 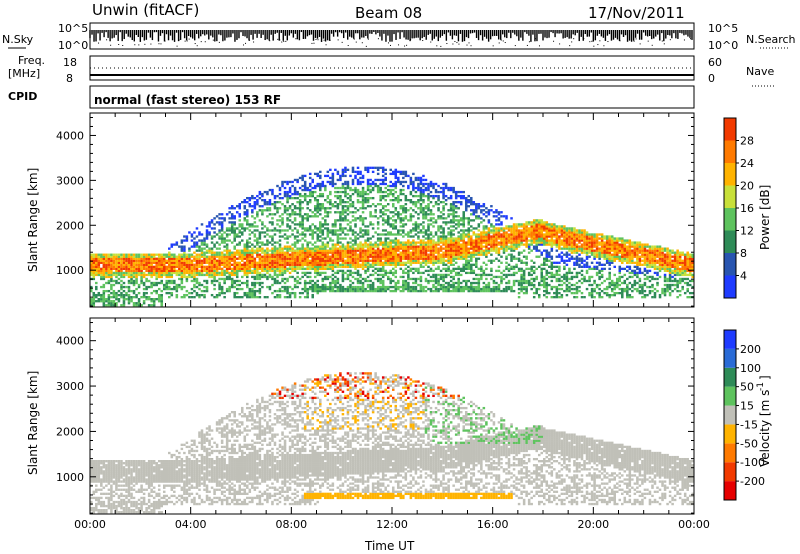 I want to click on freq-label: Freq., so click(x=31, y=60).